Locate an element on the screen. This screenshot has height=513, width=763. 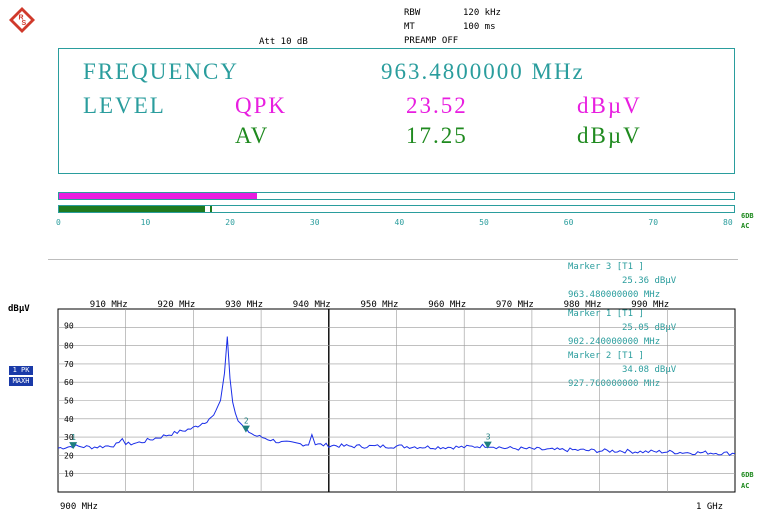
bar-scale-tick-40: 40 is located at coordinates (399, 222).